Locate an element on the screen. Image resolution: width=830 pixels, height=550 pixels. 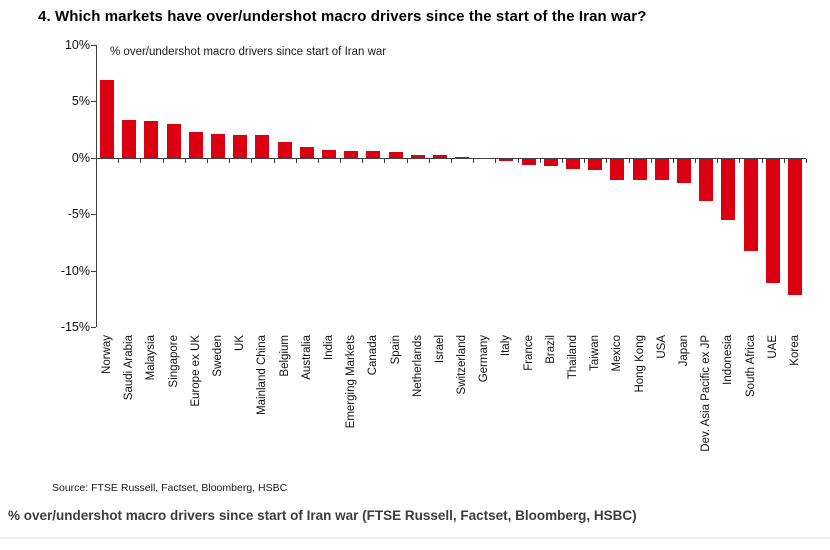
x-axis-category-label: Korea is located at coordinates (794, 350).